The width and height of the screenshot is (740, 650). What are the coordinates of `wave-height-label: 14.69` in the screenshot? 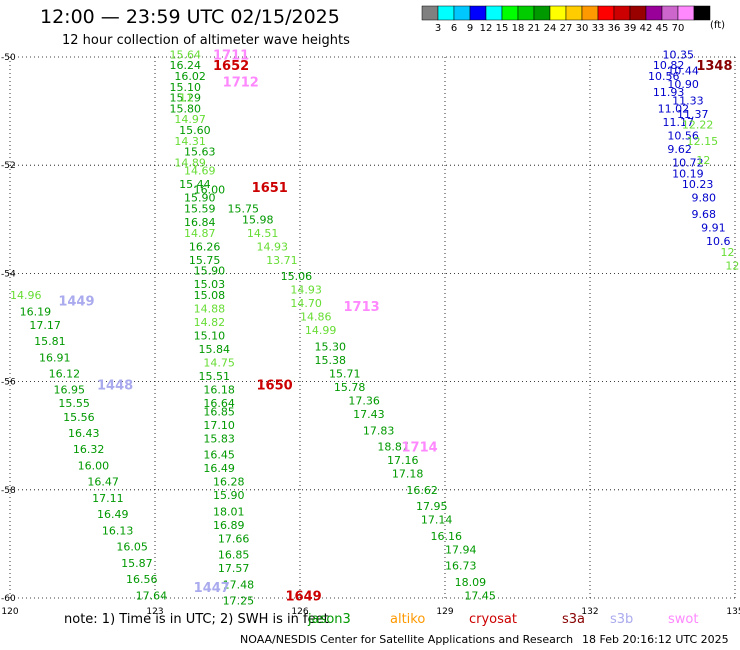 It's located at (200, 171).